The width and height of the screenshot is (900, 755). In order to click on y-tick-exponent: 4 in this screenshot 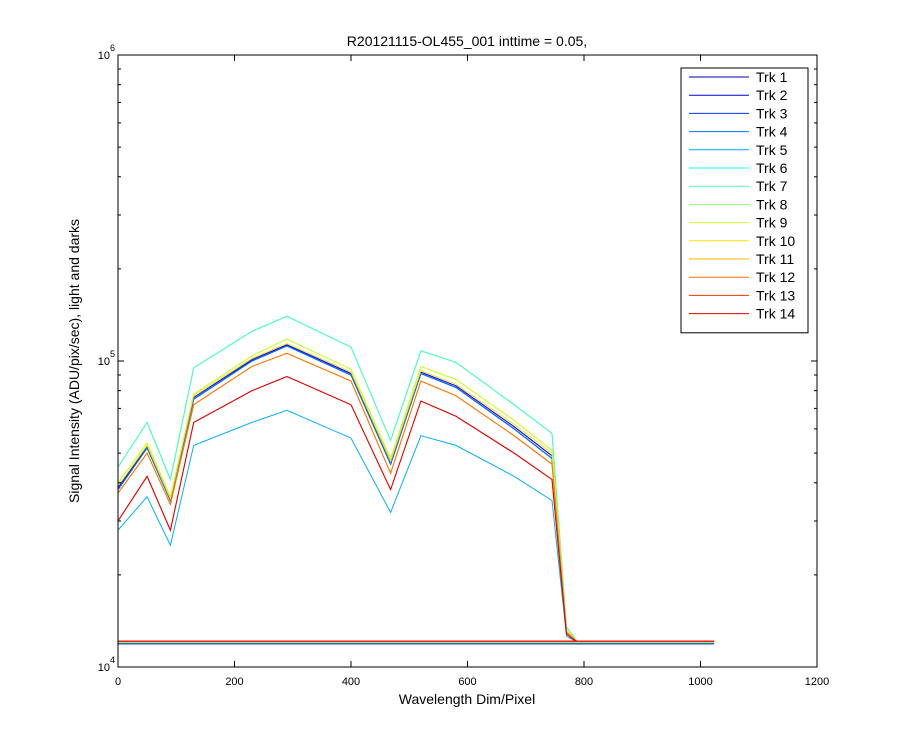, I will do `click(112, 660)`.